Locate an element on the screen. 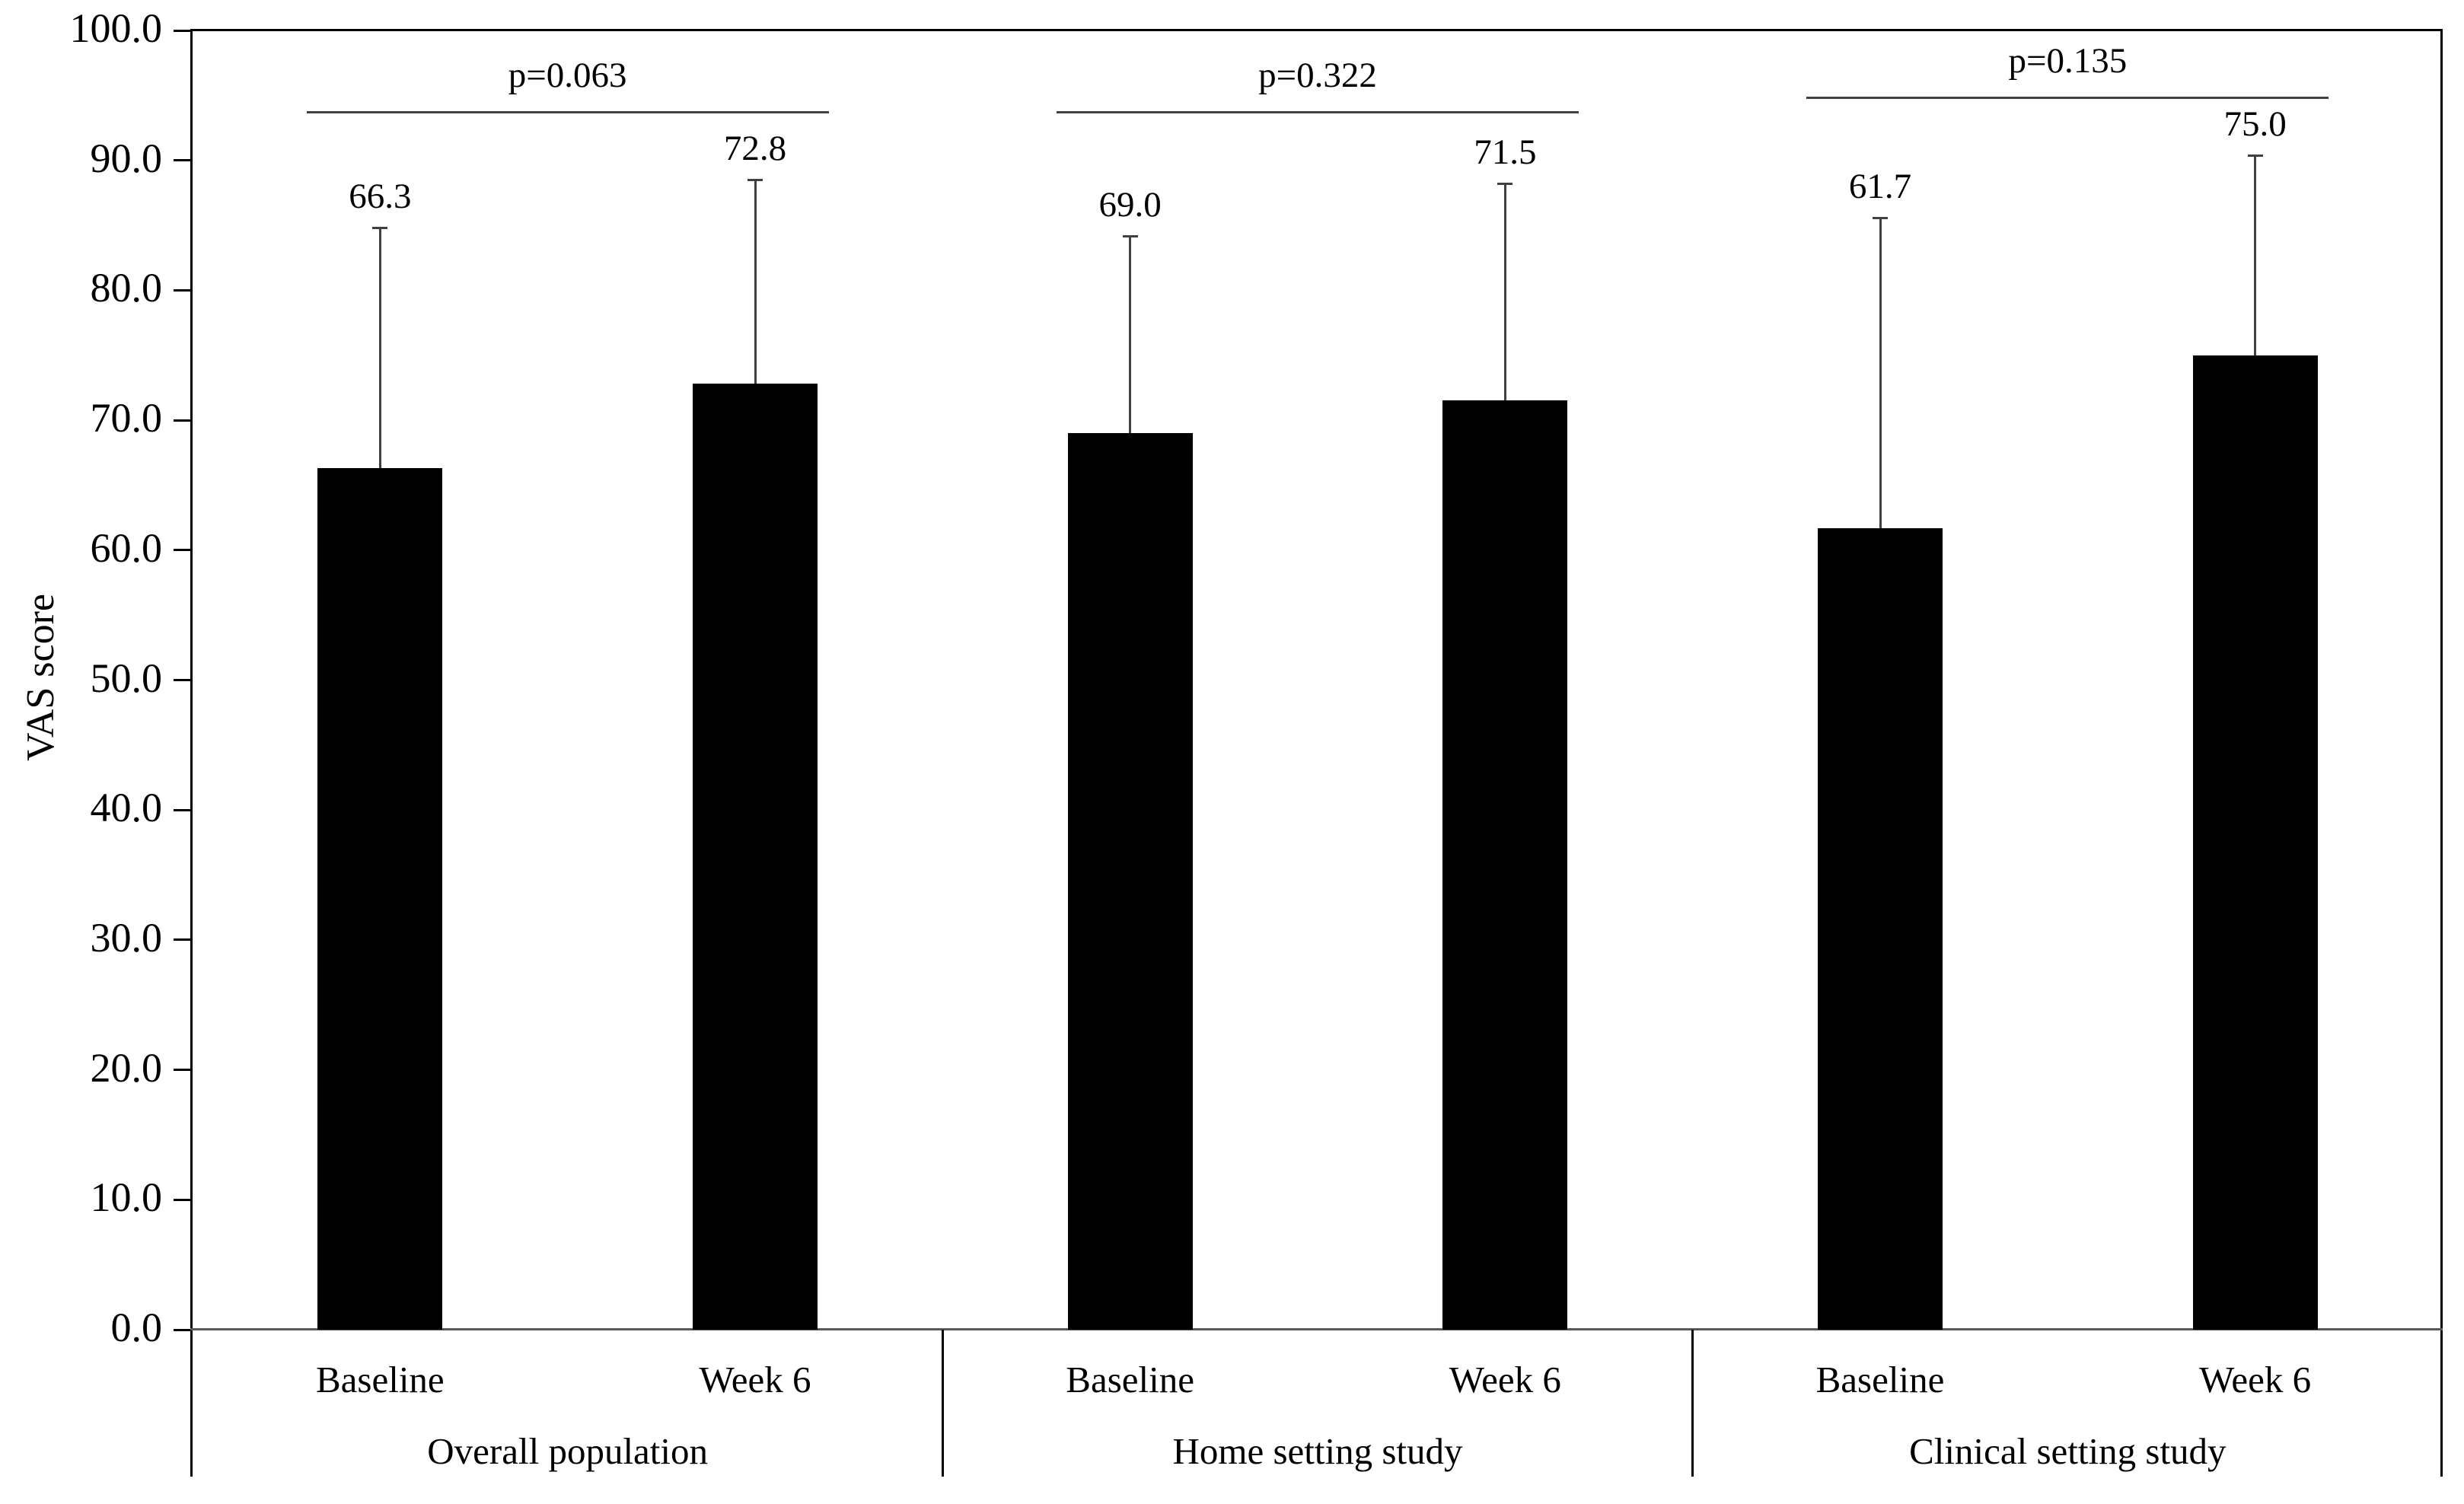  y-tick-label: 0.0 is located at coordinates (136, 1327).